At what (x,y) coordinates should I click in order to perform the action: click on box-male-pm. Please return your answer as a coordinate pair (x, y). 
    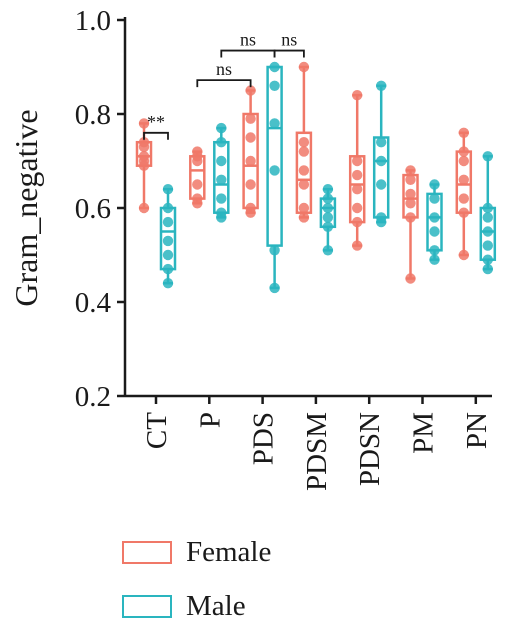
    Looking at the image, I should click on (434, 222).